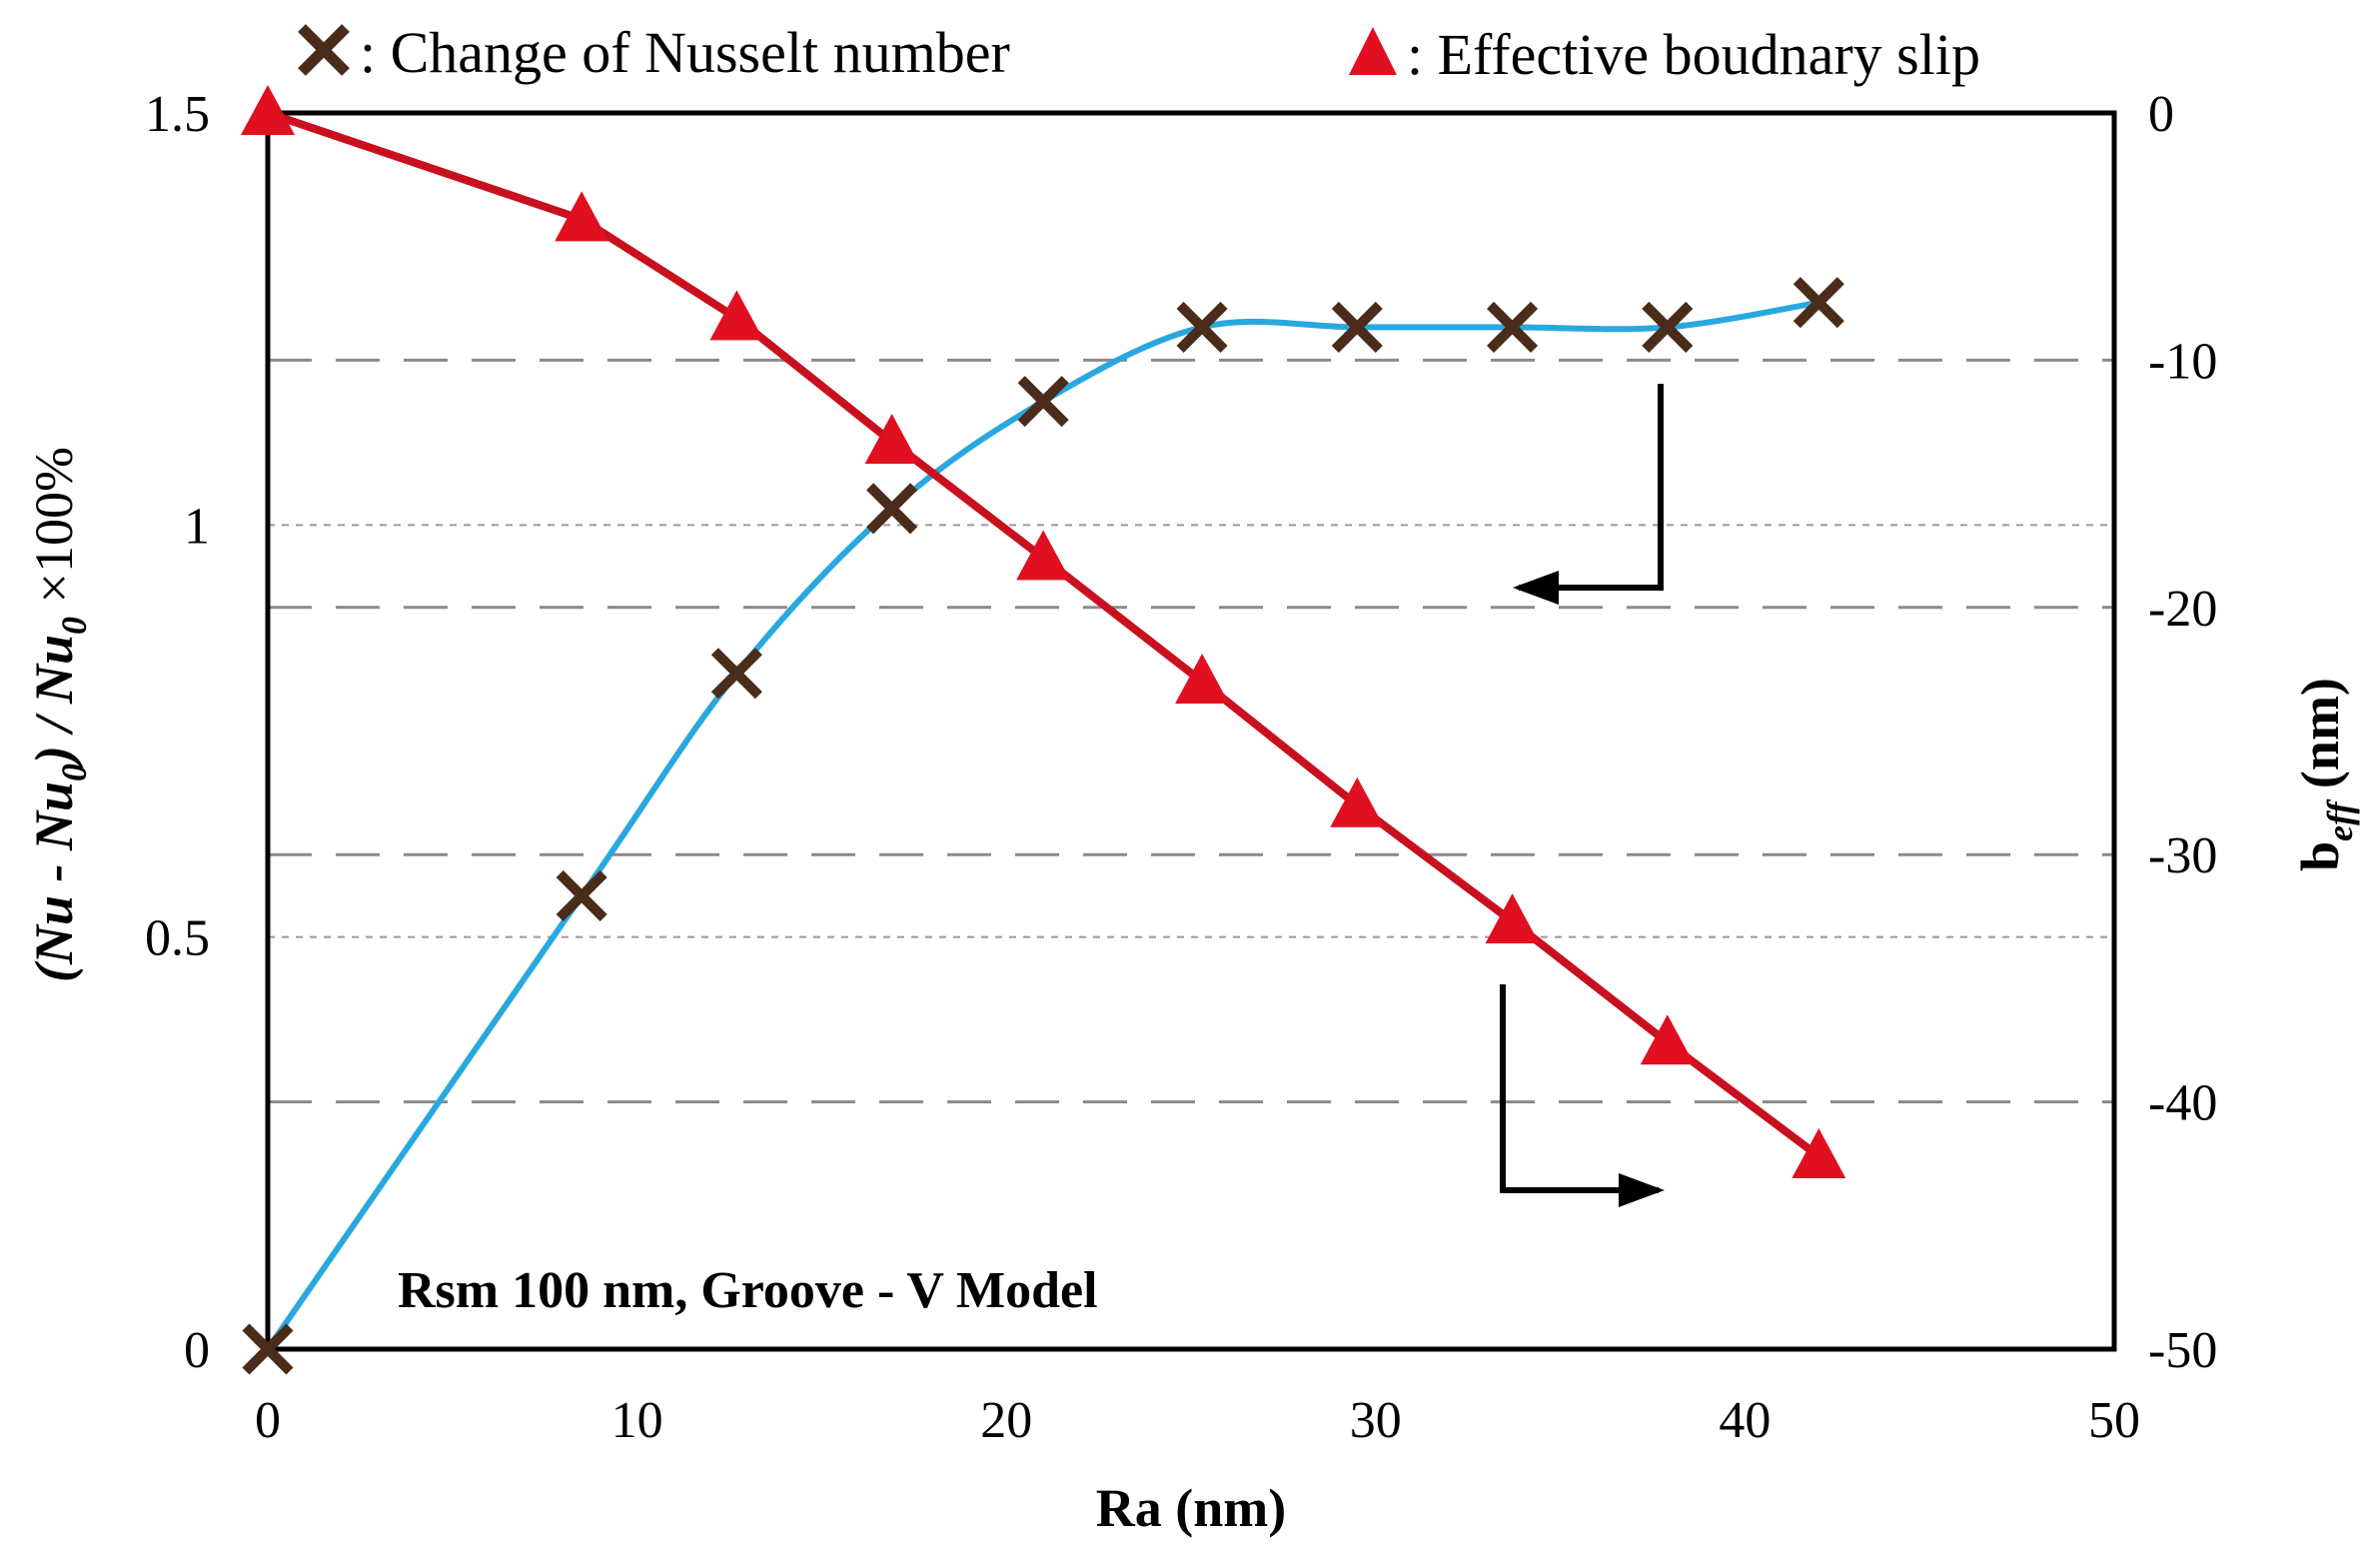  Describe the element at coordinates (268, 1420) in the screenshot. I see `x-tick-label: 0` at that location.